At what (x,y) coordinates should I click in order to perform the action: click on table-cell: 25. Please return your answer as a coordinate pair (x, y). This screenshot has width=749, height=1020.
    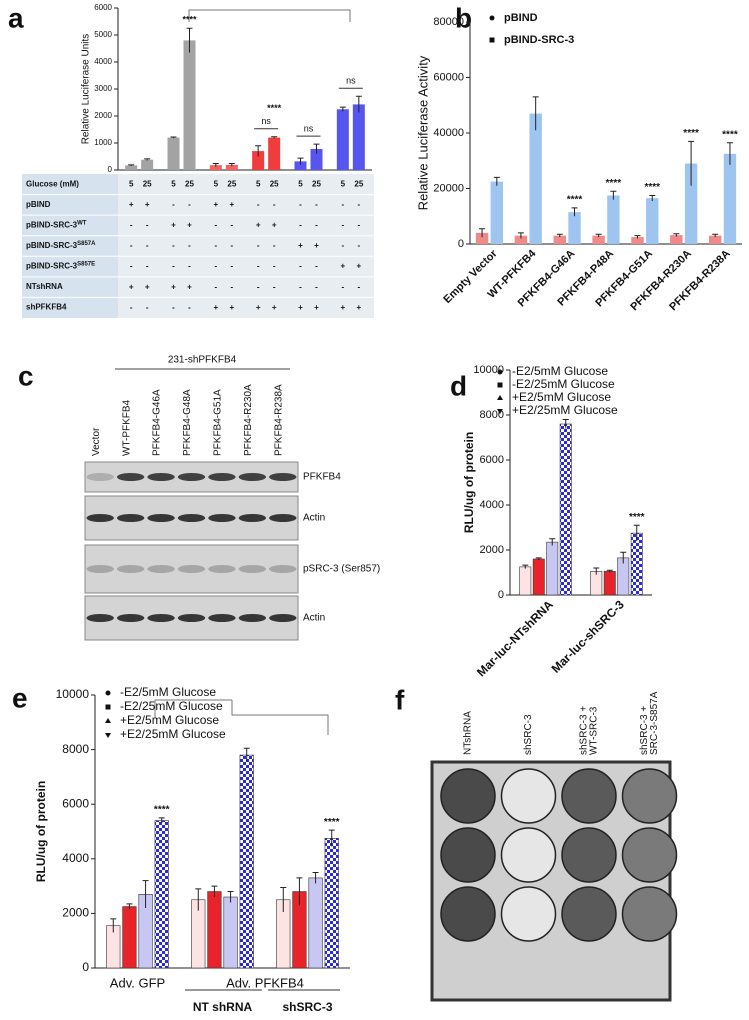
    Looking at the image, I should click on (274, 183).